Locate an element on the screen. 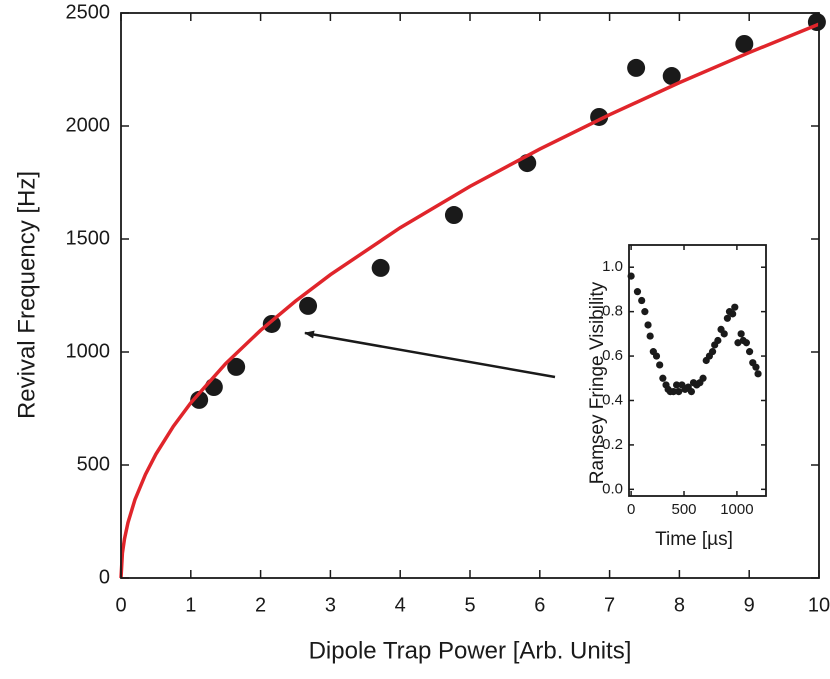 The height and width of the screenshot is (679, 830). y-axis-label: Ramsey Fringe Visibility is located at coordinates (597, 382).